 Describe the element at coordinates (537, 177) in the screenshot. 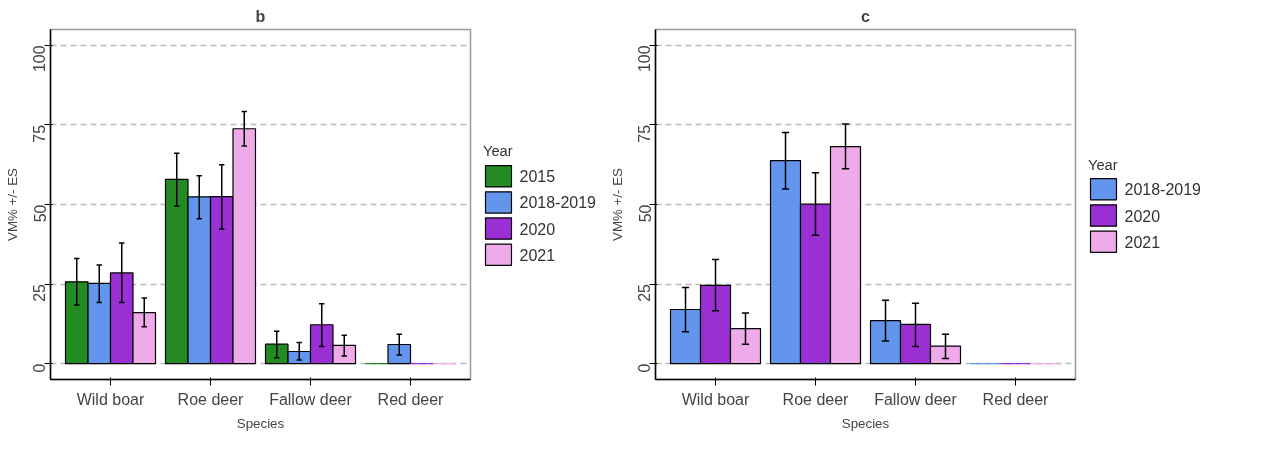

I see `legend-label: 2015` at that location.